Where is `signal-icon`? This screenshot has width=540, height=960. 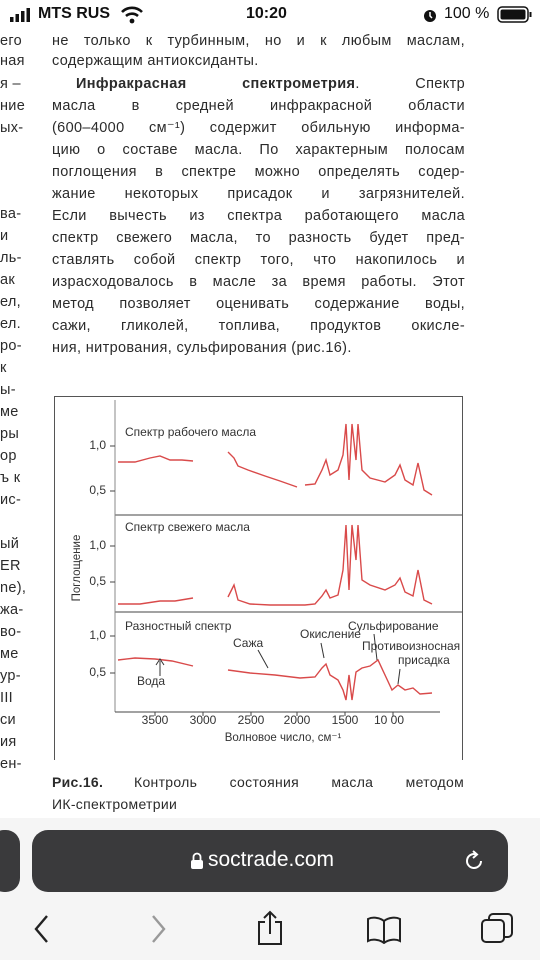 signal-icon is located at coordinates (20, 15).